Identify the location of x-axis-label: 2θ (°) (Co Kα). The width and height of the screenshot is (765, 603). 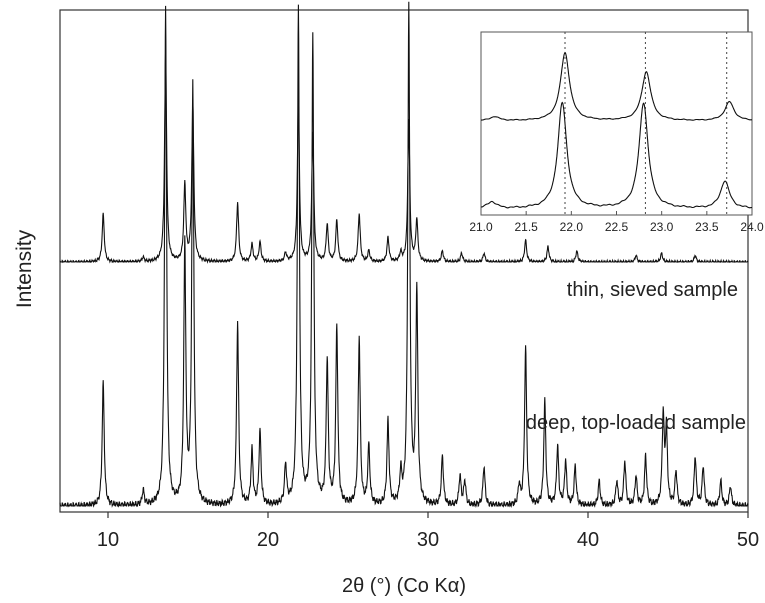
(404, 586).